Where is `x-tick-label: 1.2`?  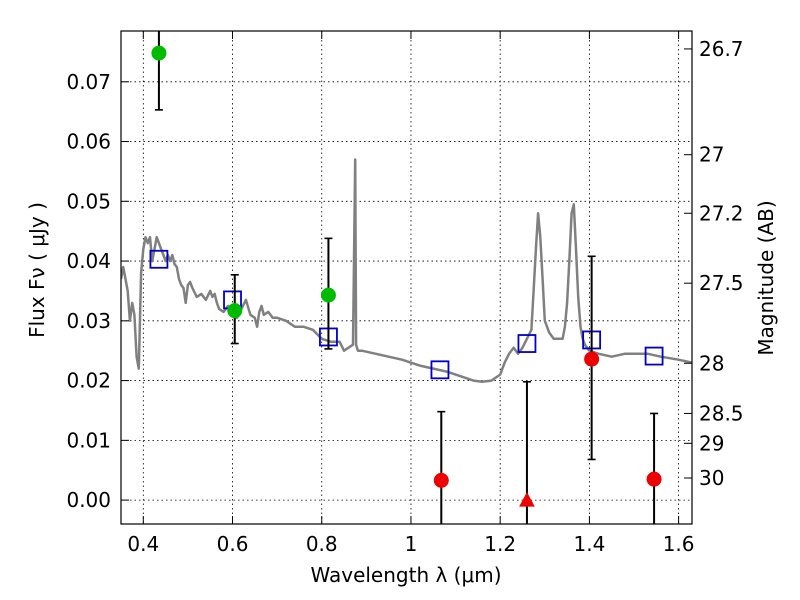
x-tick-label: 1.2 is located at coordinates (500, 544).